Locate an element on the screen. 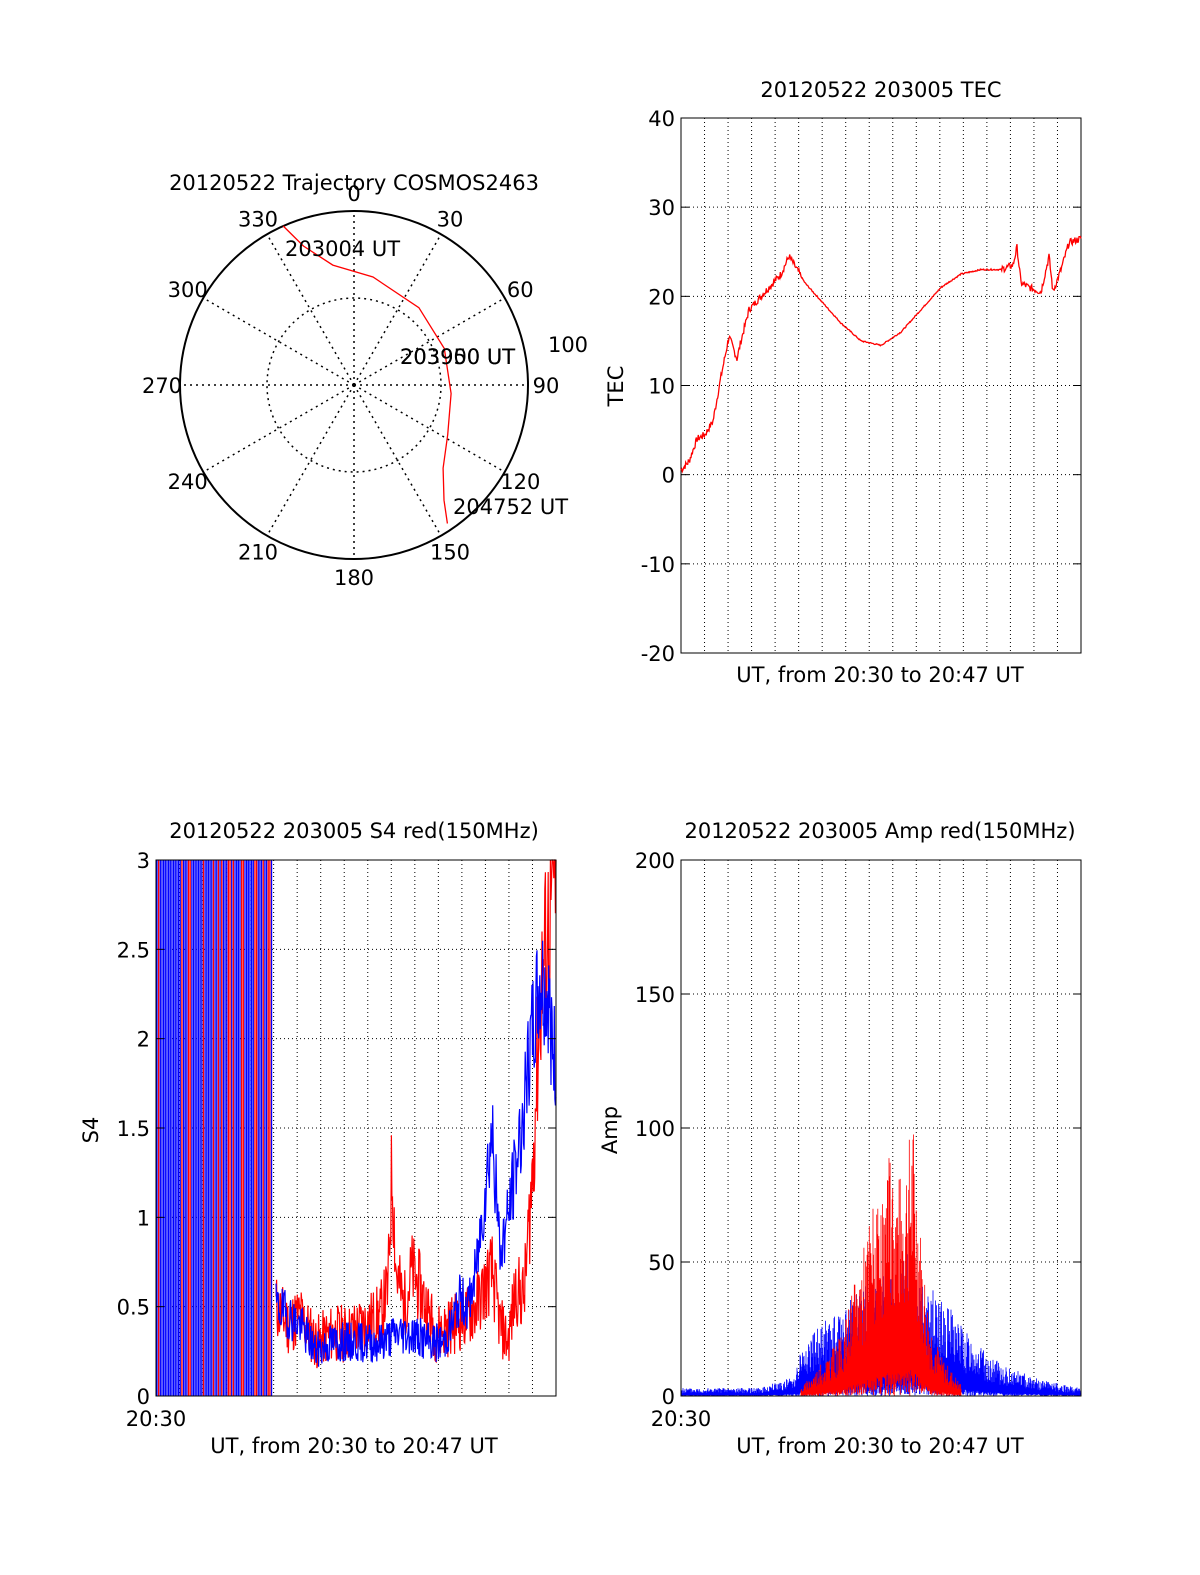  y-tick-label: 150 is located at coordinates (655, 995).